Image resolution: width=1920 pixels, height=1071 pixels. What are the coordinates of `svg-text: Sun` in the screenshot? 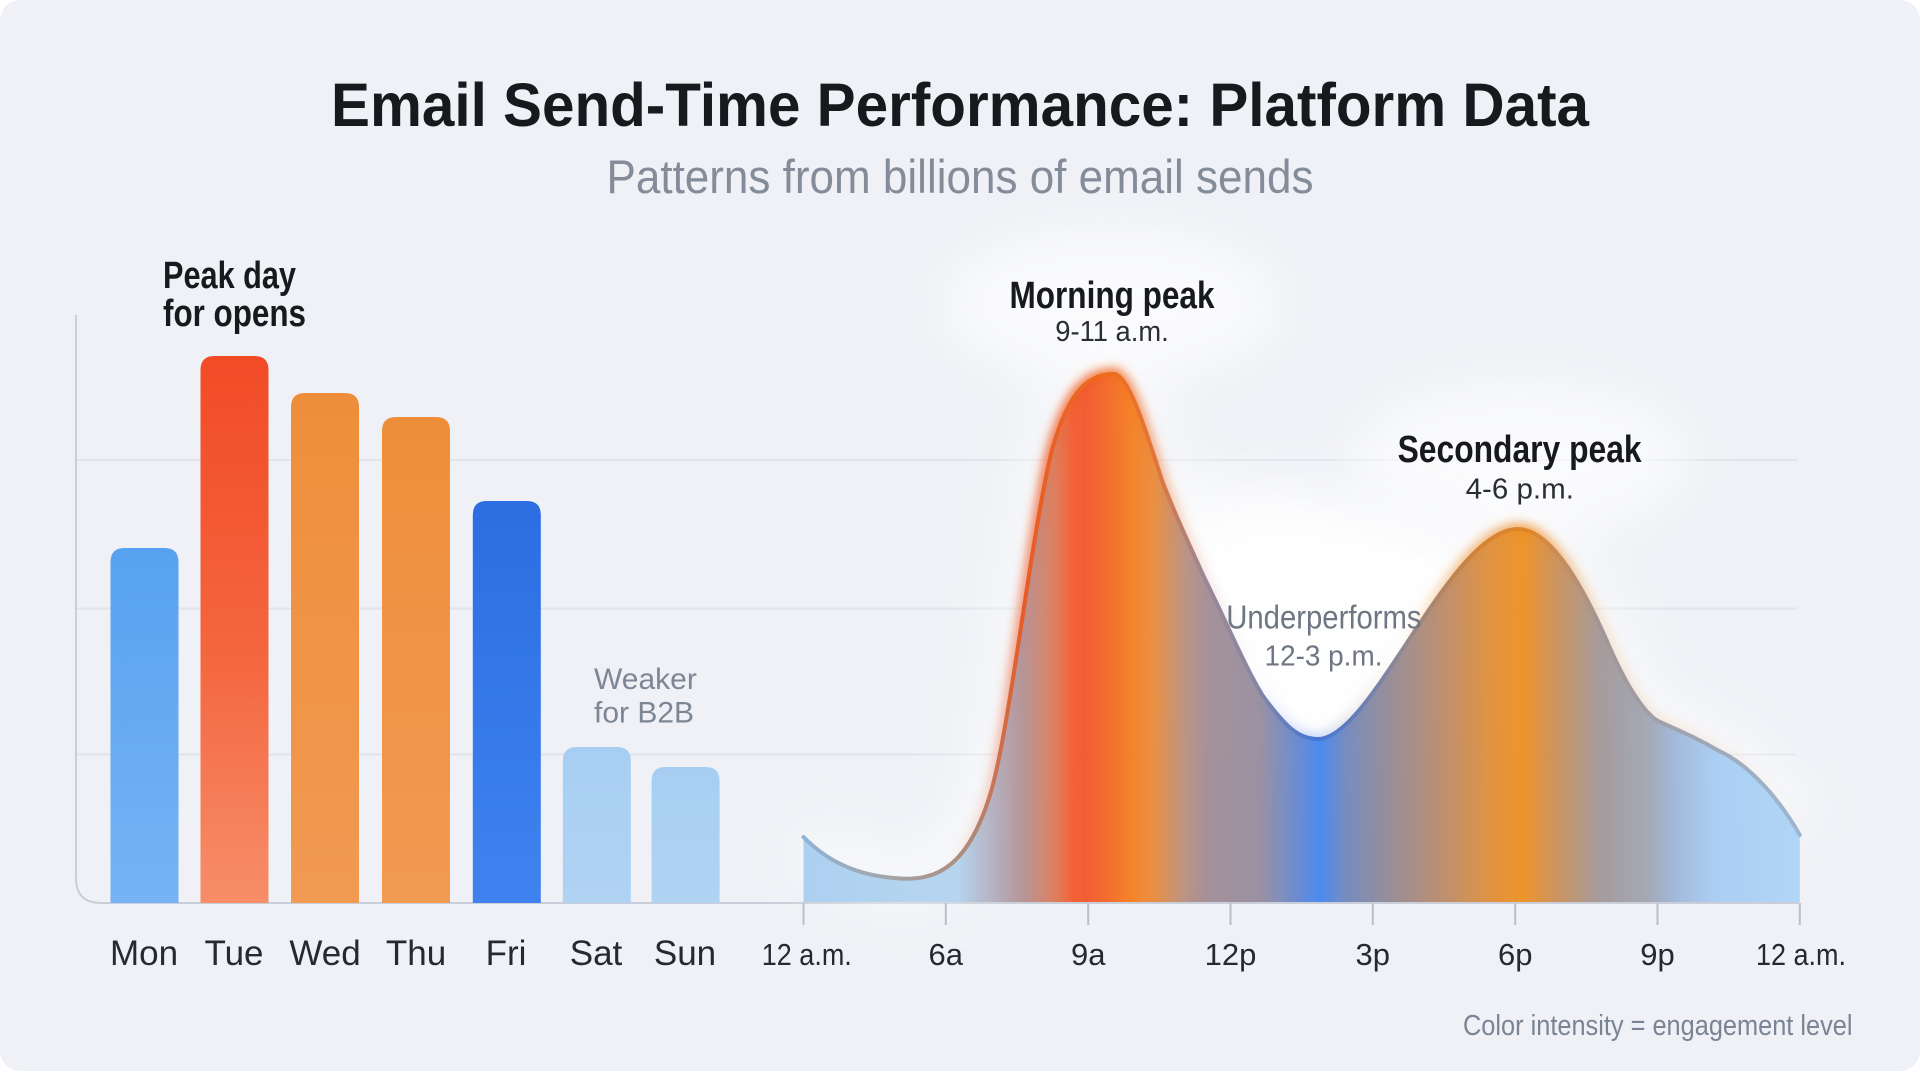 It's located at (685, 953).